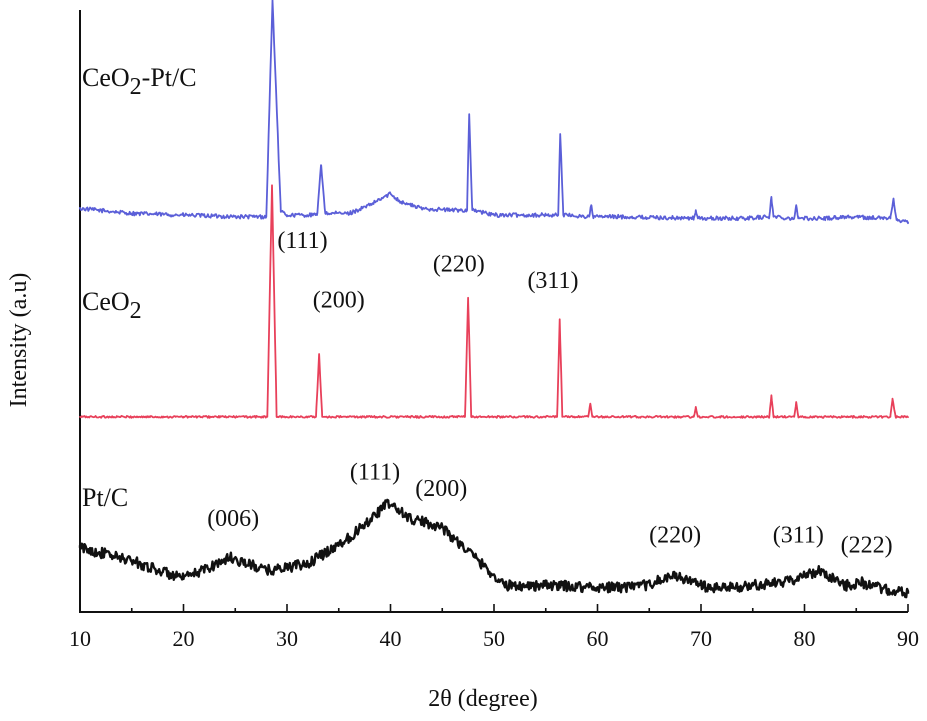  I want to click on x-tick-label: 60, so click(598, 638).